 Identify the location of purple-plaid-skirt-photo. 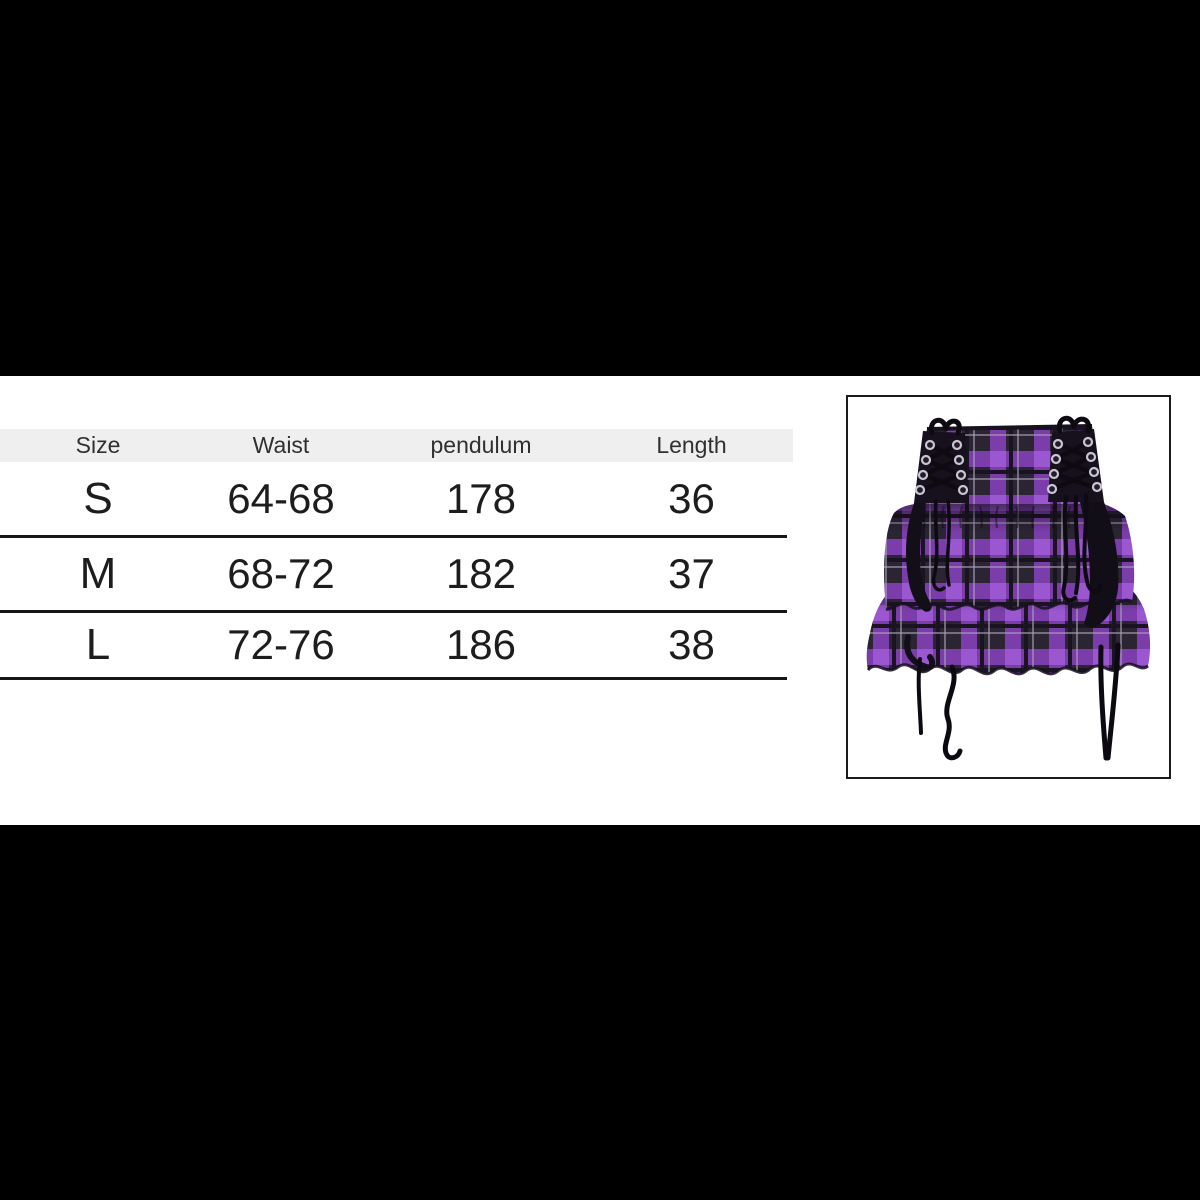
(1008, 587).